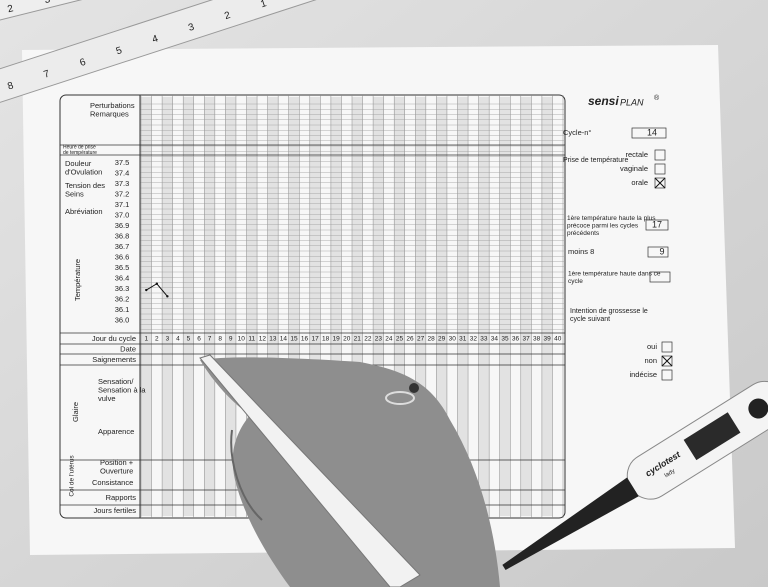 The height and width of the screenshot is (587, 768). What do you see at coordinates (263, 5) in the screenshot?
I see `ruler-number: 1` at bounding box center [263, 5].